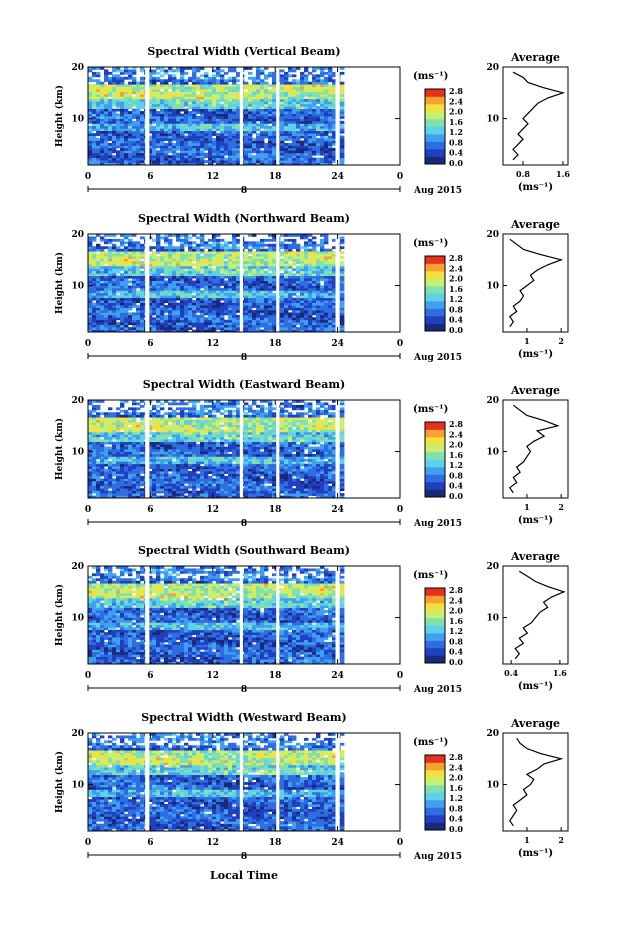 The image size is (619, 933). I want to click on y-axis-label: Height (km), so click(59, 283).